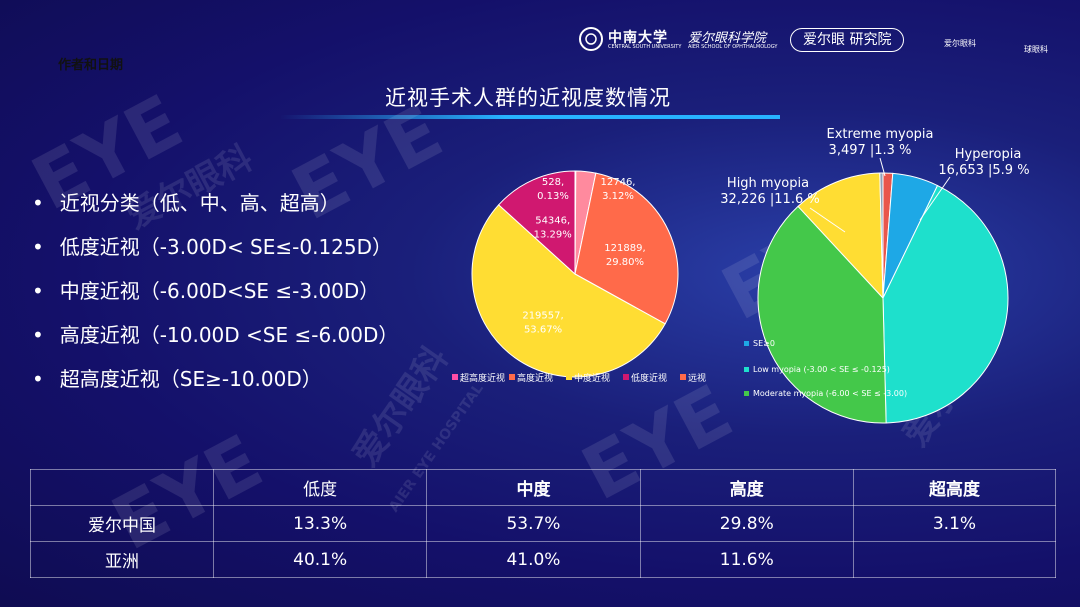 Image resolution: width=1080 pixels, height=607 pixels. Describe the element at coordinates (697, 378) in the screenshot. I see `legend-label: 远视` at that location.